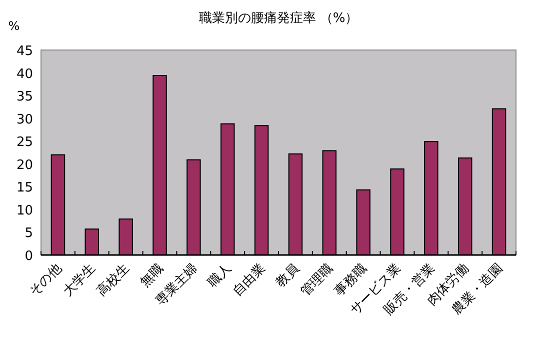 The image size is (538, 341). What do you see at coordinates (24, 74) in the screenshot?
I see `y-tick-label: 40` at bounding box center [24, 74].